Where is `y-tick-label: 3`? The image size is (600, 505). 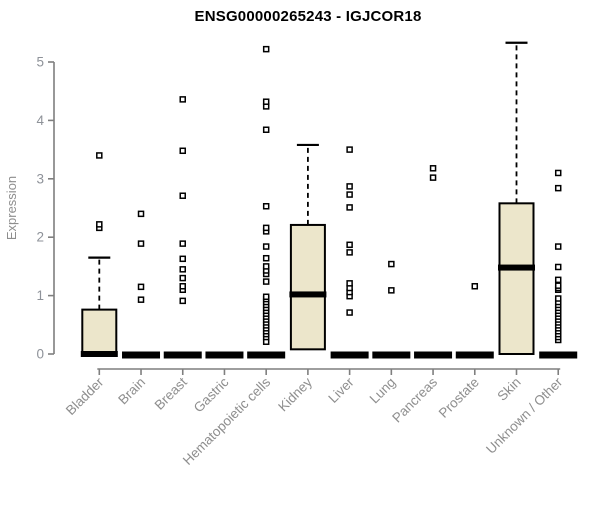
y-tick-label: 3 is located at coordinates (40, 178).